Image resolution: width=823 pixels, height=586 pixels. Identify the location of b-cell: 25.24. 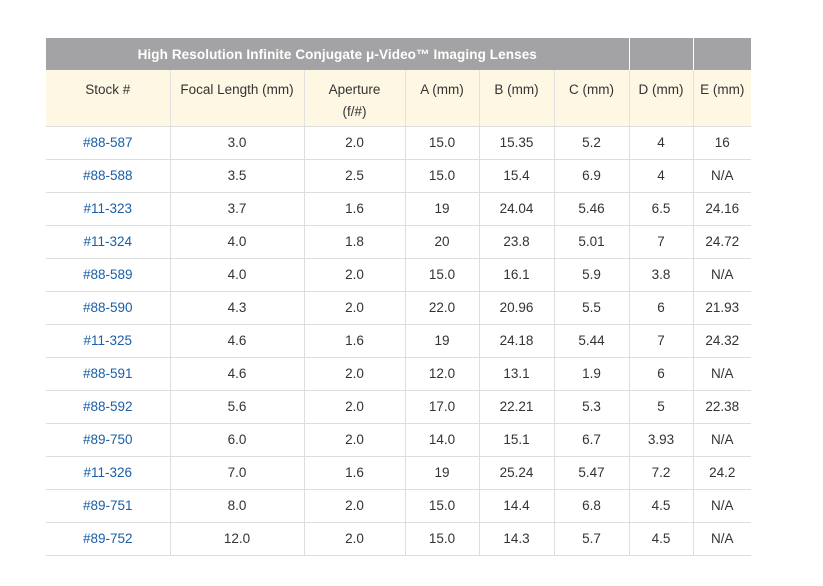
(517, 472).